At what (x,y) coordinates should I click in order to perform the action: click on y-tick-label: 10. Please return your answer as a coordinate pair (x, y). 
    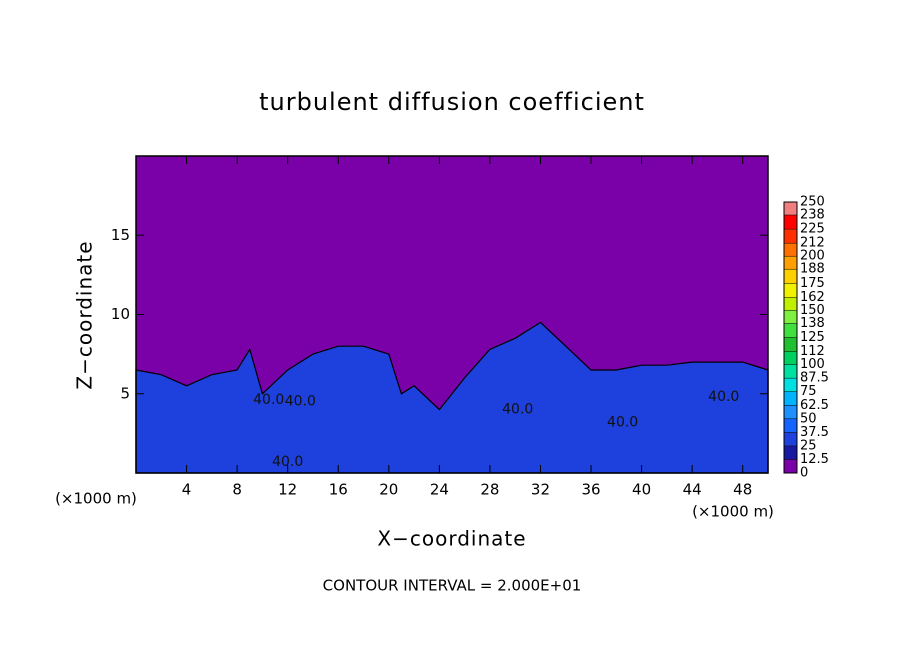
    Looking at the image, I should click on (120, 314).